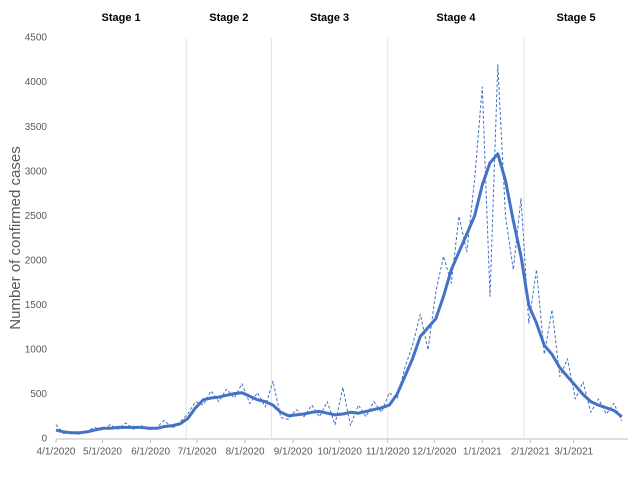 The height and width of the screenshot is (486, 635). I want to click on y-tick-label: 0, so click(44, 439).